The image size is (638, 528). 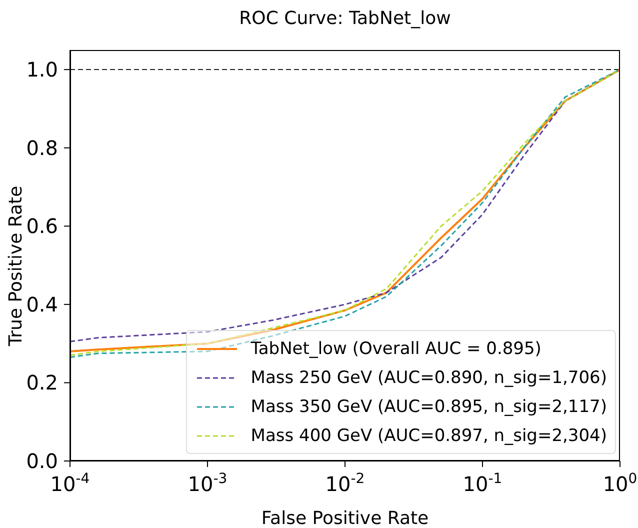 What do you see at coordinates (482, 483) in the screenshot?
I see `x-tick-label: 10$^{-1}$` at bounding box center [482, 483].